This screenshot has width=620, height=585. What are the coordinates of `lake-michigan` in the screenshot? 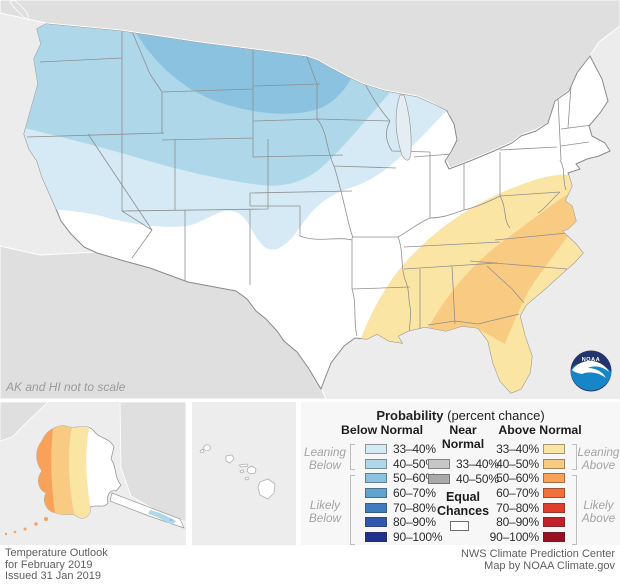 It's located at (403, 127).